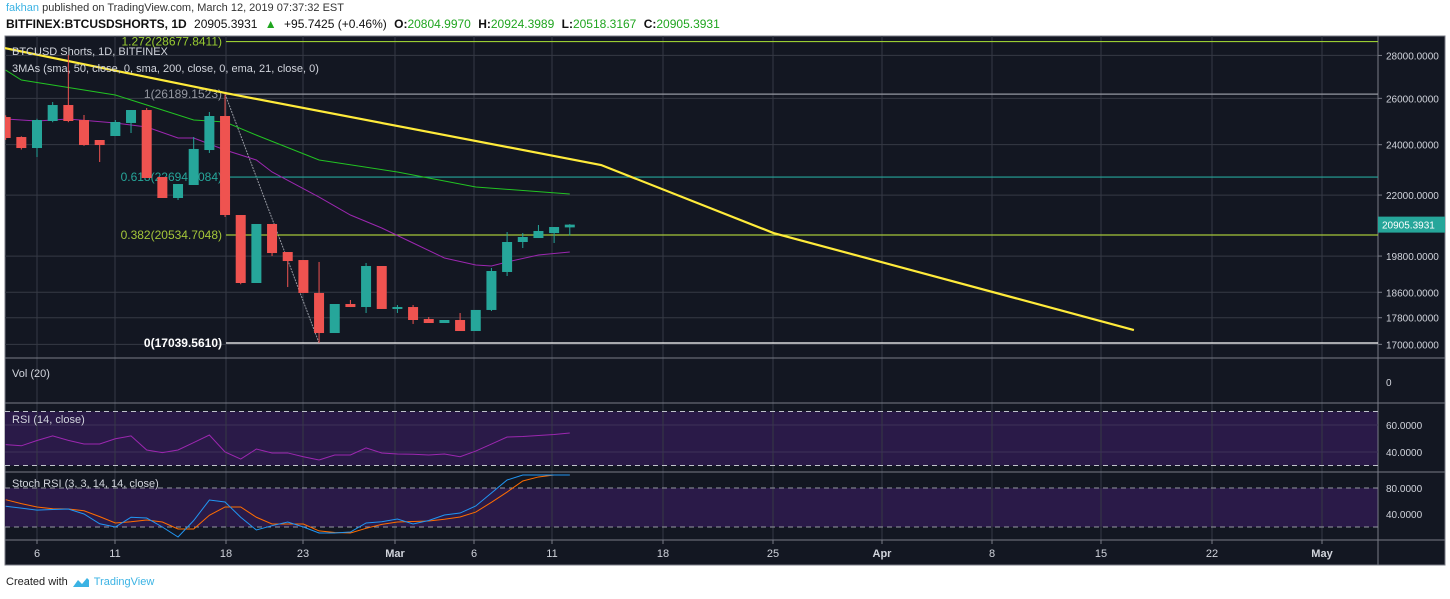 The height and width of the screenshot is (599, 1450). I want to click on price-axis-label: 24000.0000, so click(1412, 146).